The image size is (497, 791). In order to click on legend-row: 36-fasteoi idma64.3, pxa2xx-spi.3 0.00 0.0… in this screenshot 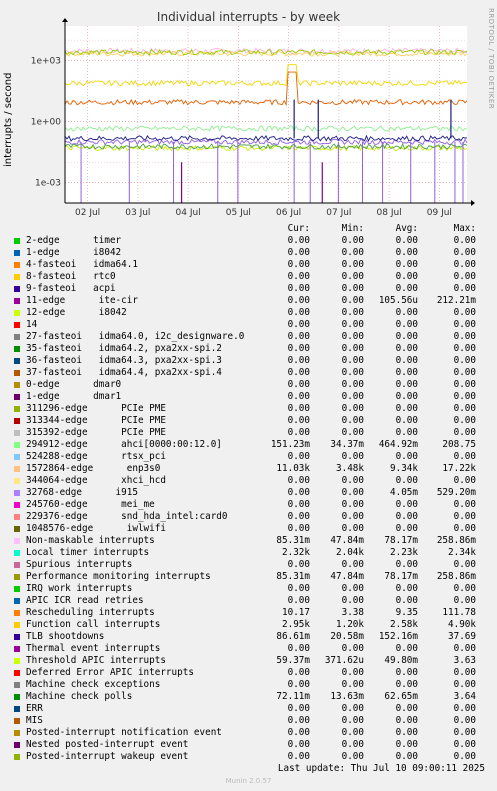, I will do `click(248, 361)`.